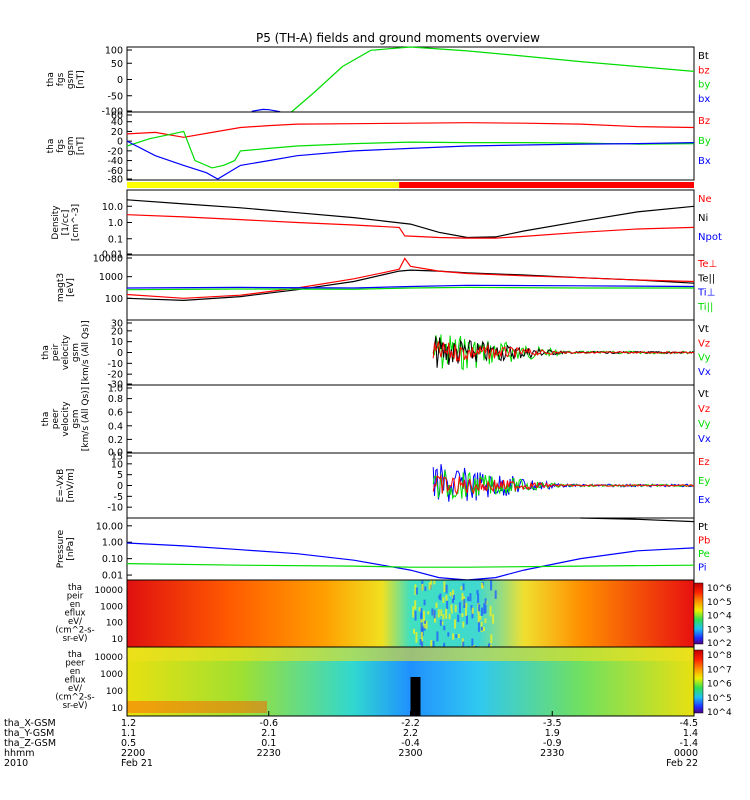 This screenshot has height=800, width=750. What do you see at coordinates (115, 508) in the screenshot?
I see `y-tick-label: -10` at bounding box center [115, 508].